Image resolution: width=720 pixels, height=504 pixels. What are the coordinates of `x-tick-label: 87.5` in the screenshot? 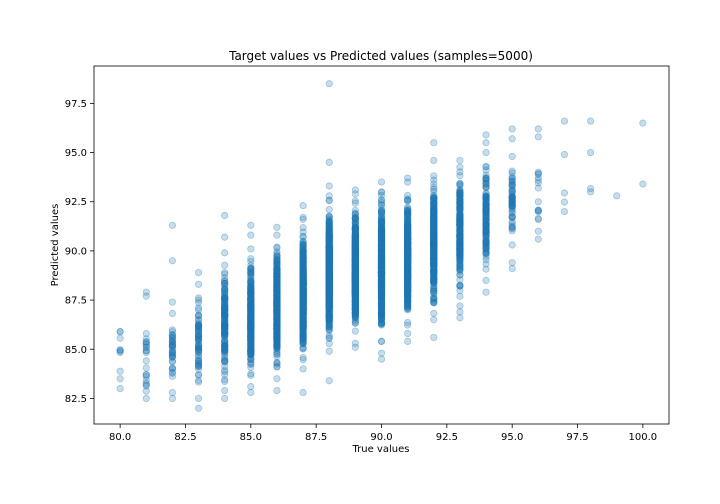 It's located at (316, 437).